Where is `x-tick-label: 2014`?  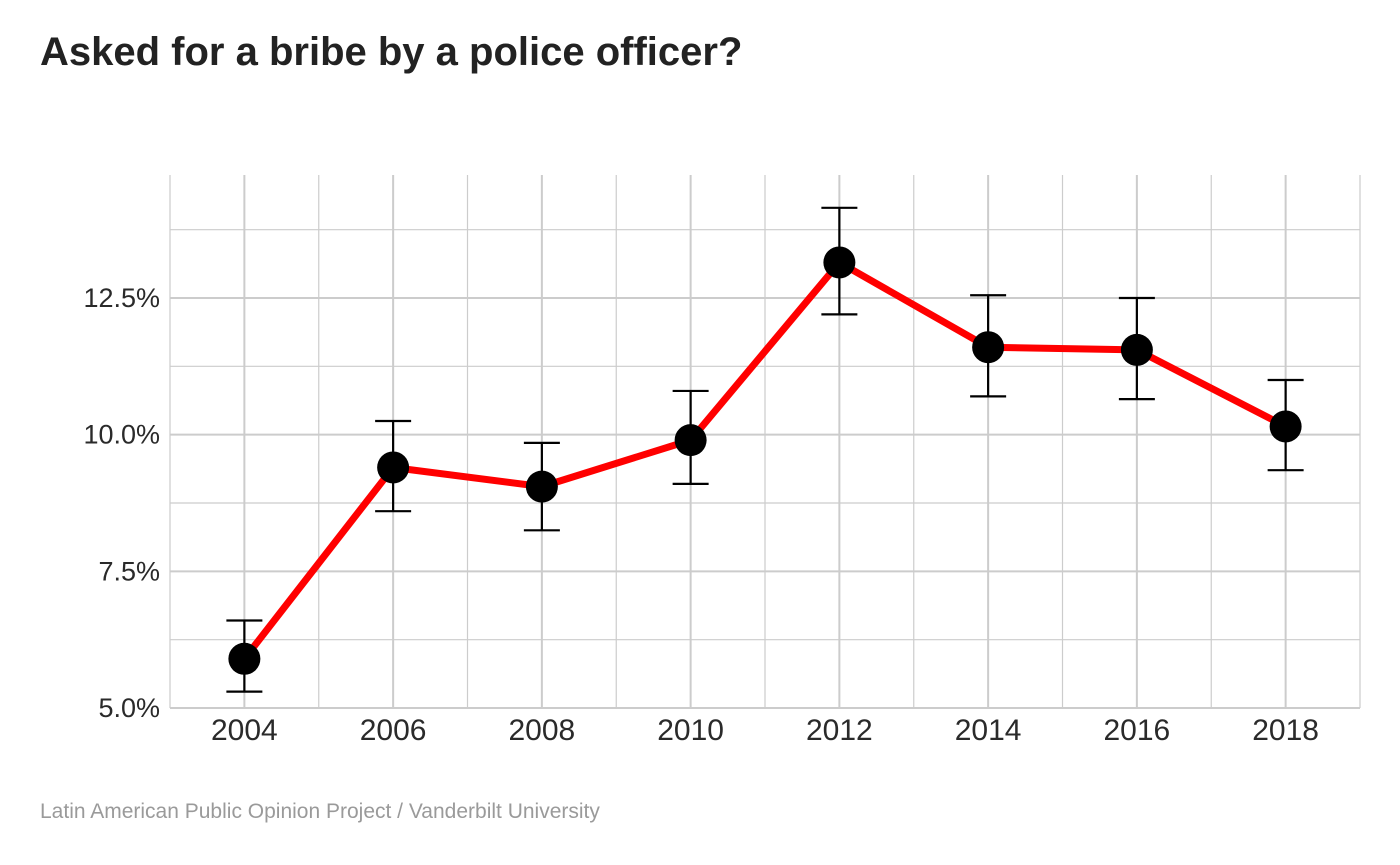
x-tick-label: 2014 is located at coordinates (988, 730).